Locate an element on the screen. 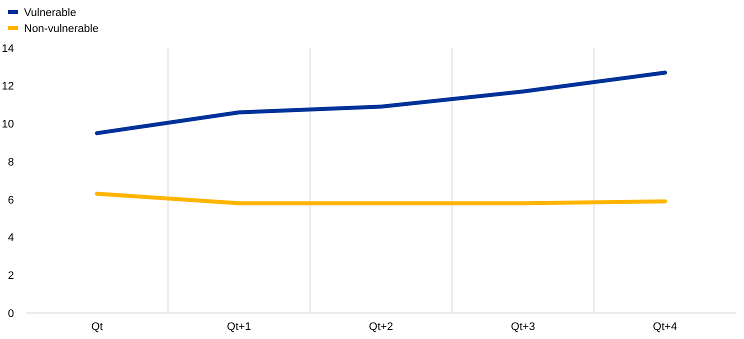 Image resolution: width=744 pixels, height=339 pixels. y-tick-label: 4 is located at coordinates (11, 238).